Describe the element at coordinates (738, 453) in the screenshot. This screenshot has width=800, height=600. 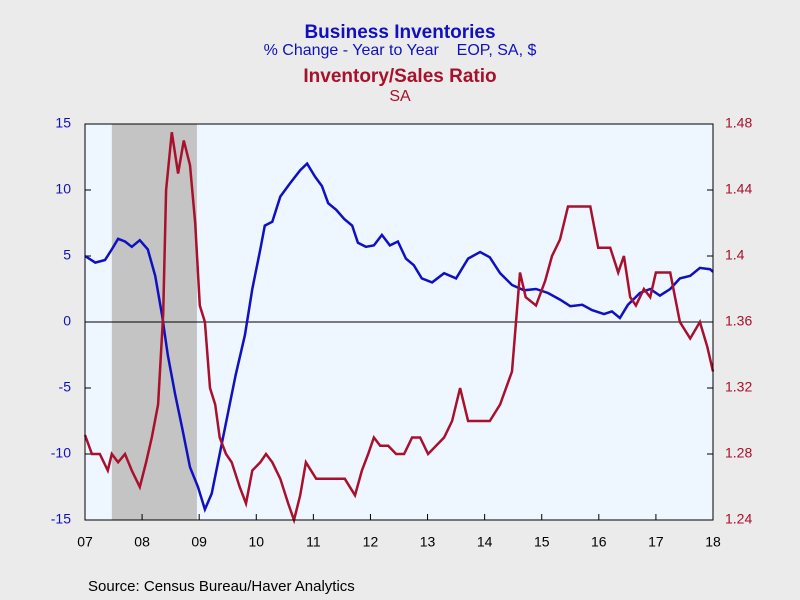
I see `y2-tick-label: 1.28` at that location.